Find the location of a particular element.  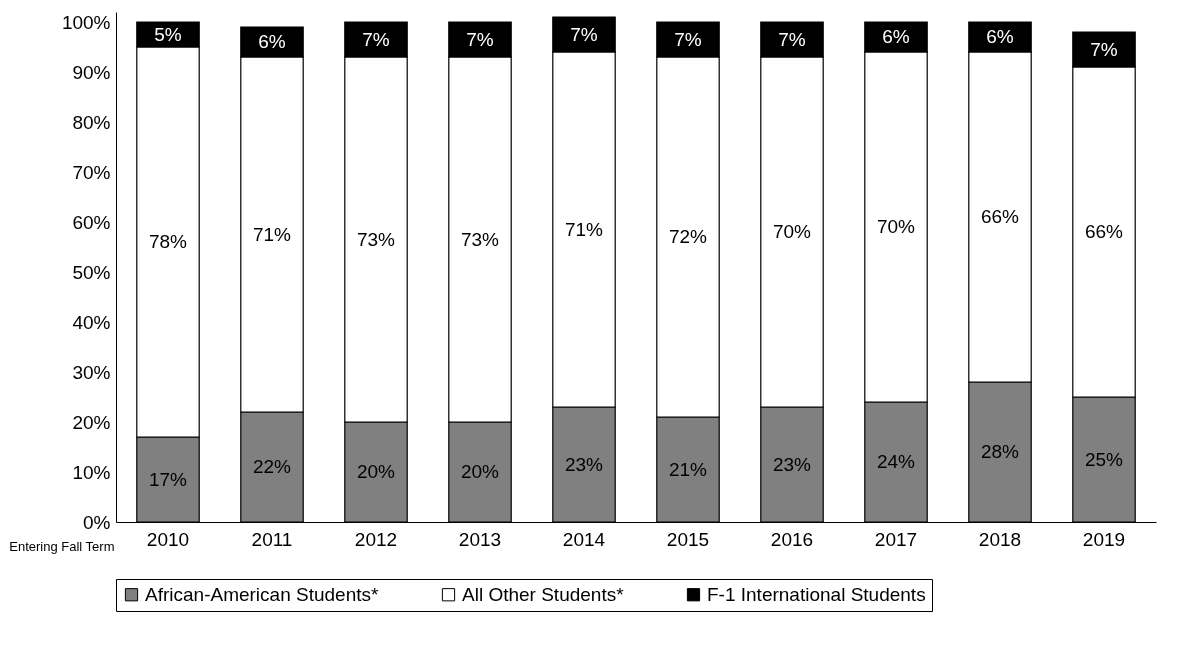

legend-label: African-American Students* is located at coordinates (262, 594).